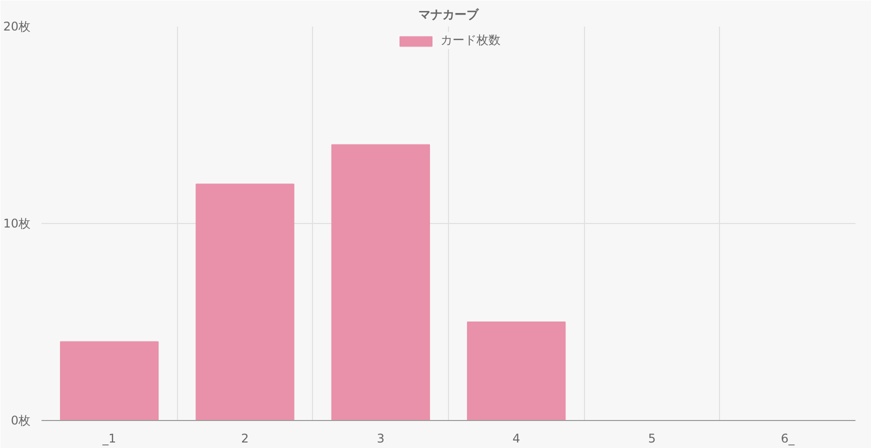 Image resolution: width=871 pixels, height=448 pixels. What do you see at coordinates (20, 421) in the screenshot?
I see `y-tick-label: 0枚` at bounding box center [20, 421].